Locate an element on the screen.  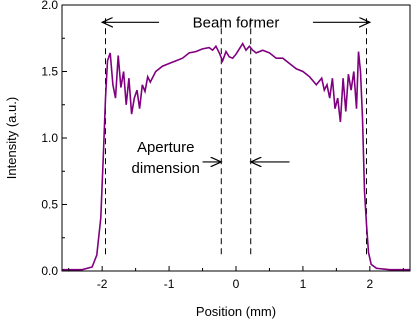
x-tick-label: -1 is located at coordinates (169, 284).